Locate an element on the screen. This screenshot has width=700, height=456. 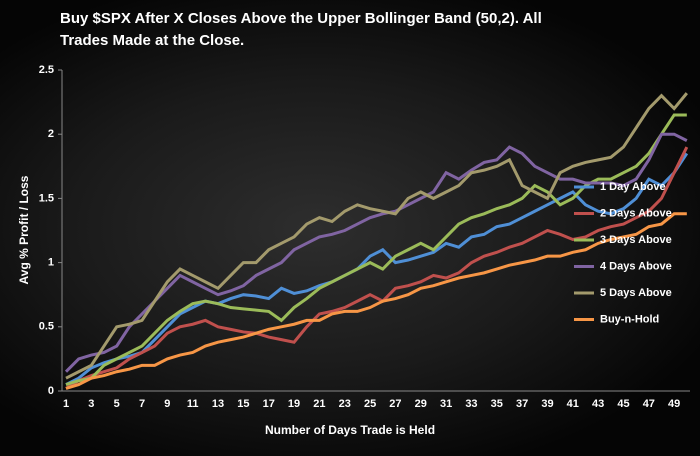
x-tick-label: 21 is located at coordinates (319, 404).